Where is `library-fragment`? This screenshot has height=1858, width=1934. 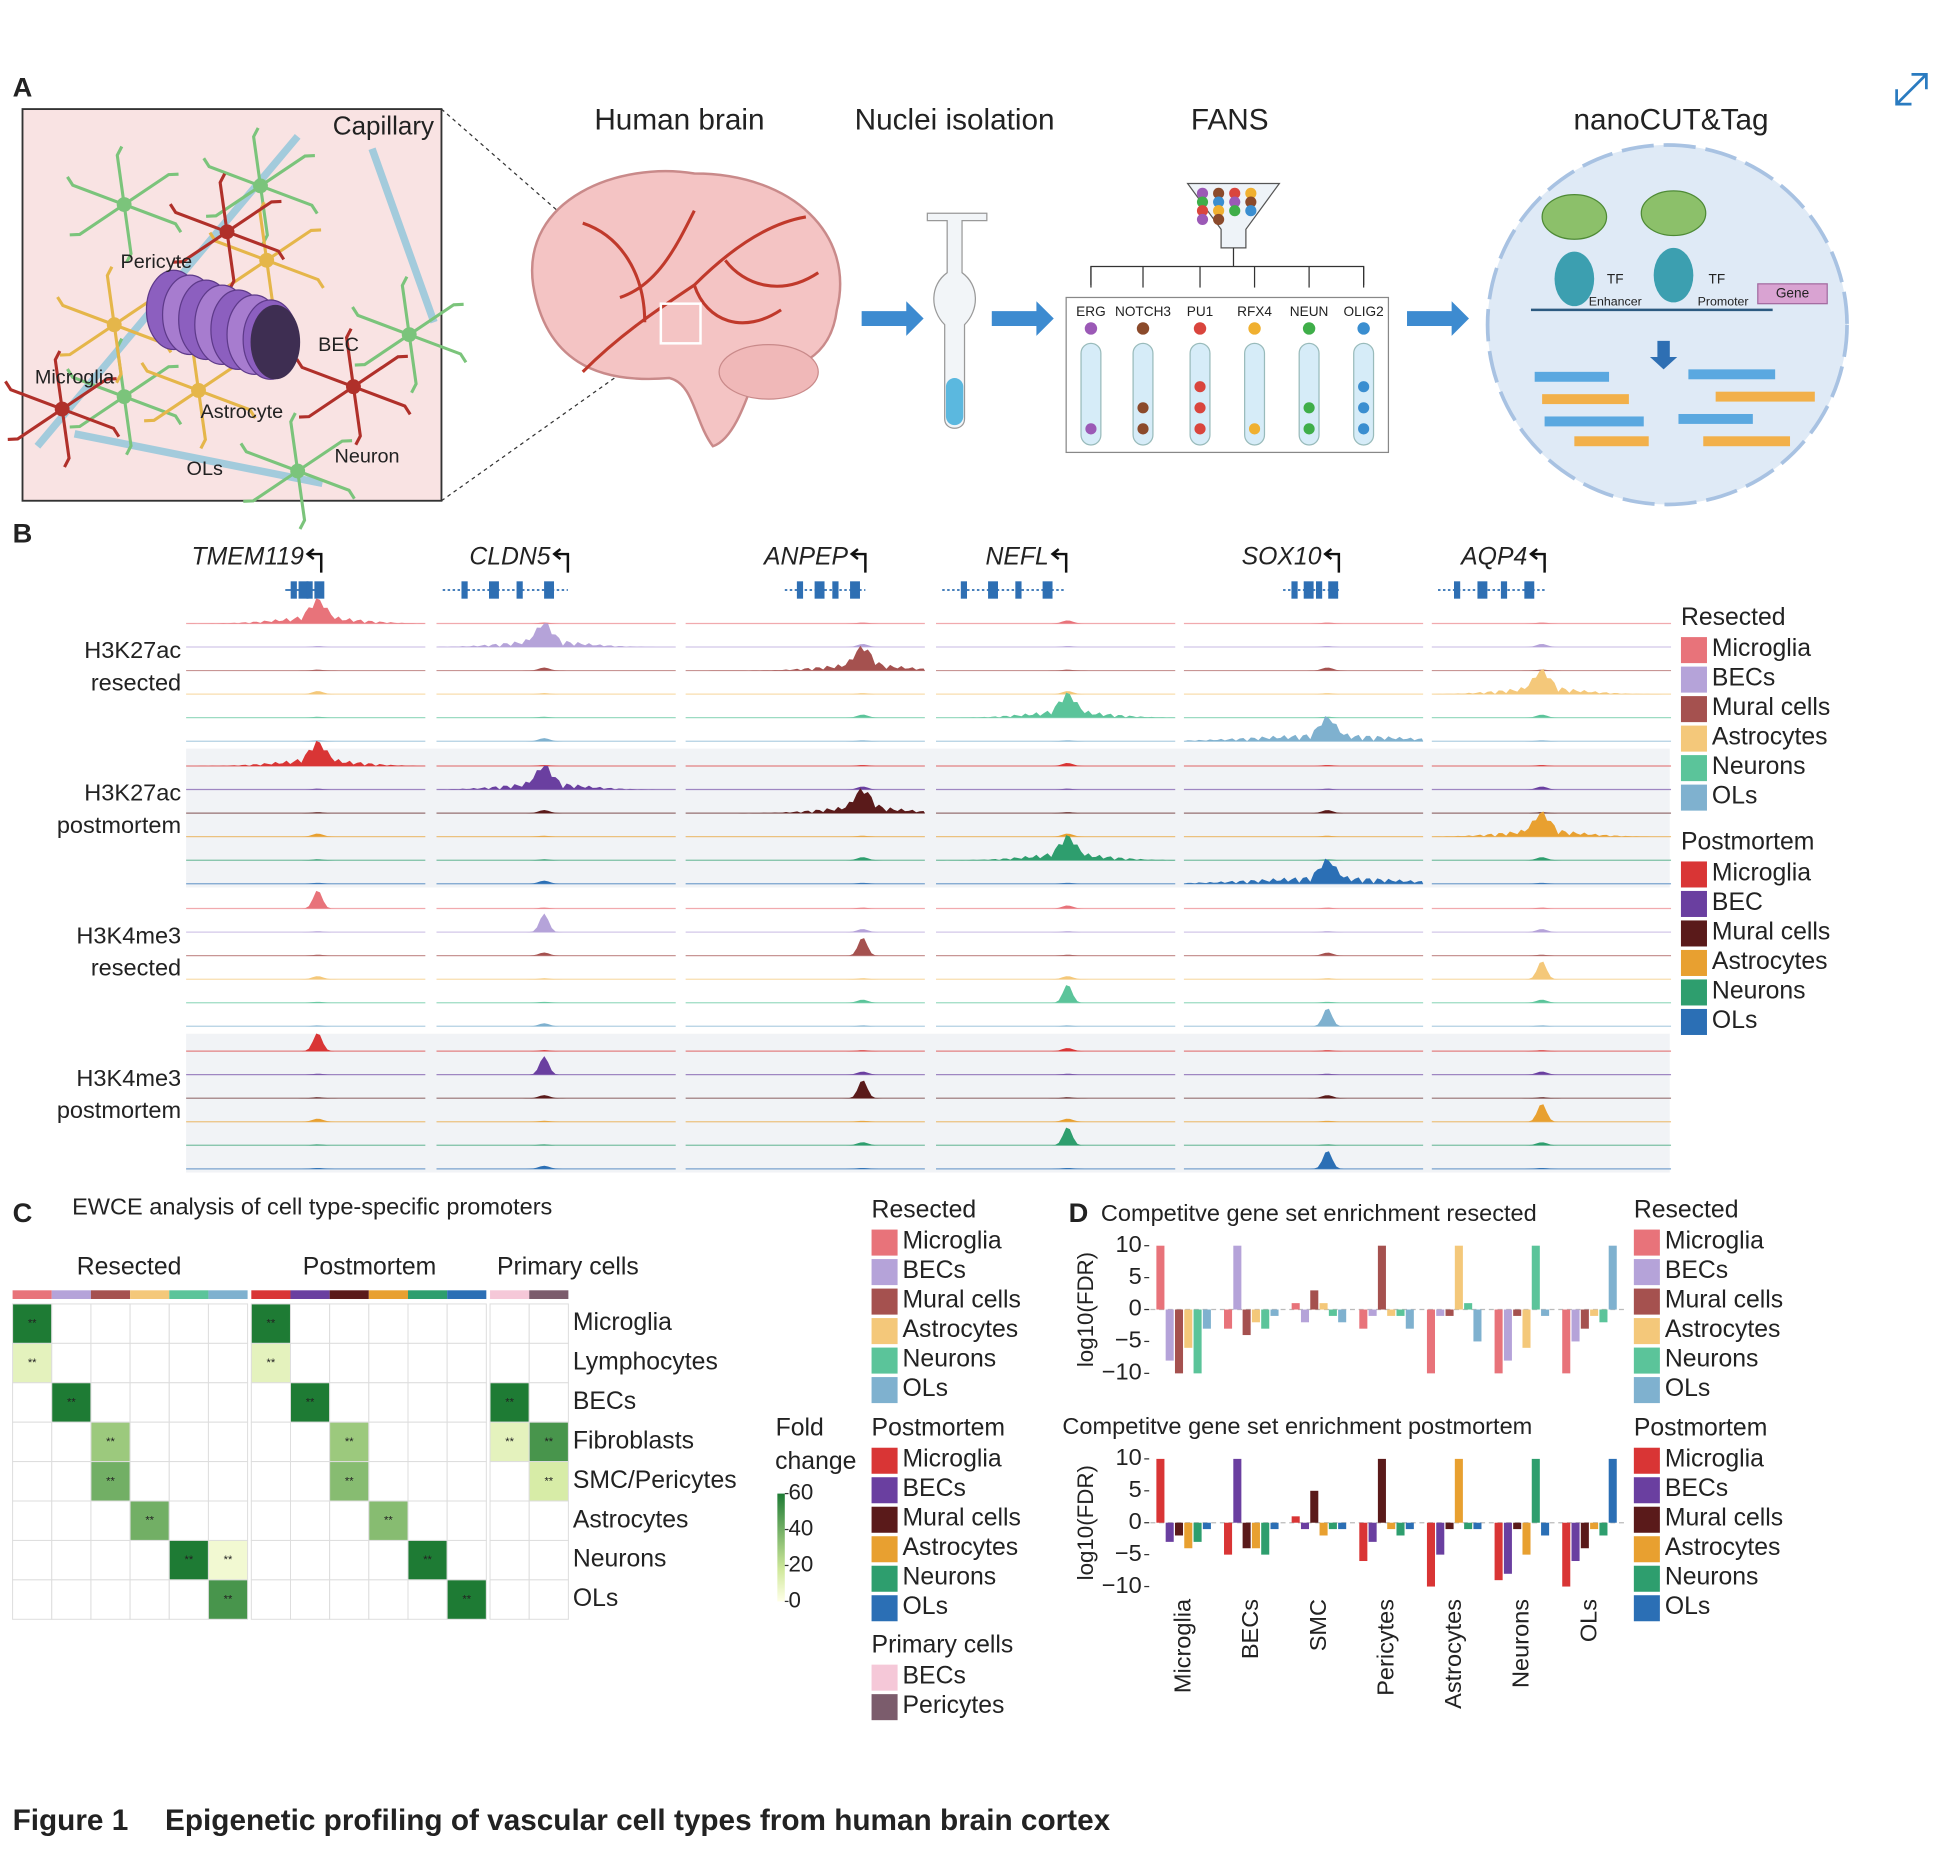
library-fragment is located at coordinates (1765, 396).